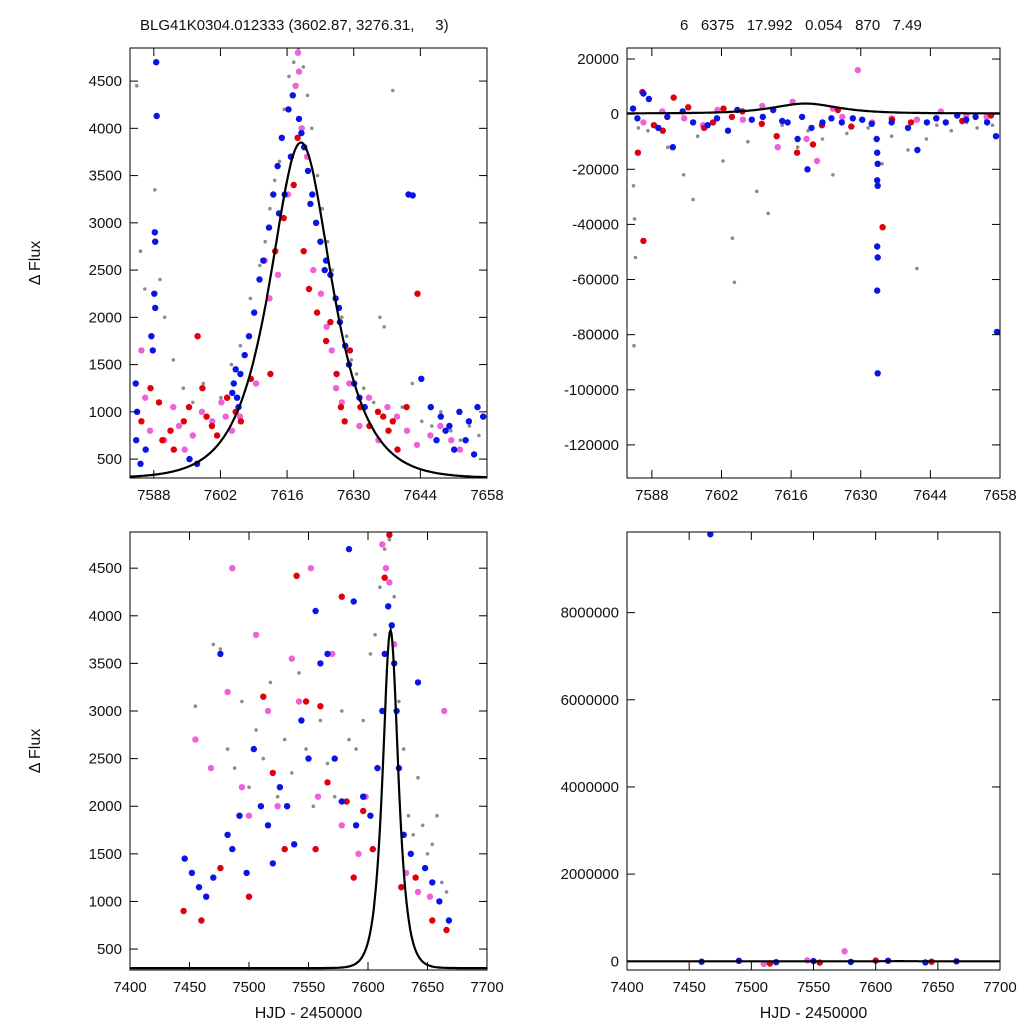 The width and height of the screenshot is (1024, 1024). Describe the element at coordinates (105, 365) in the screenshot. I see `y-tick-label: 1500` at that location.